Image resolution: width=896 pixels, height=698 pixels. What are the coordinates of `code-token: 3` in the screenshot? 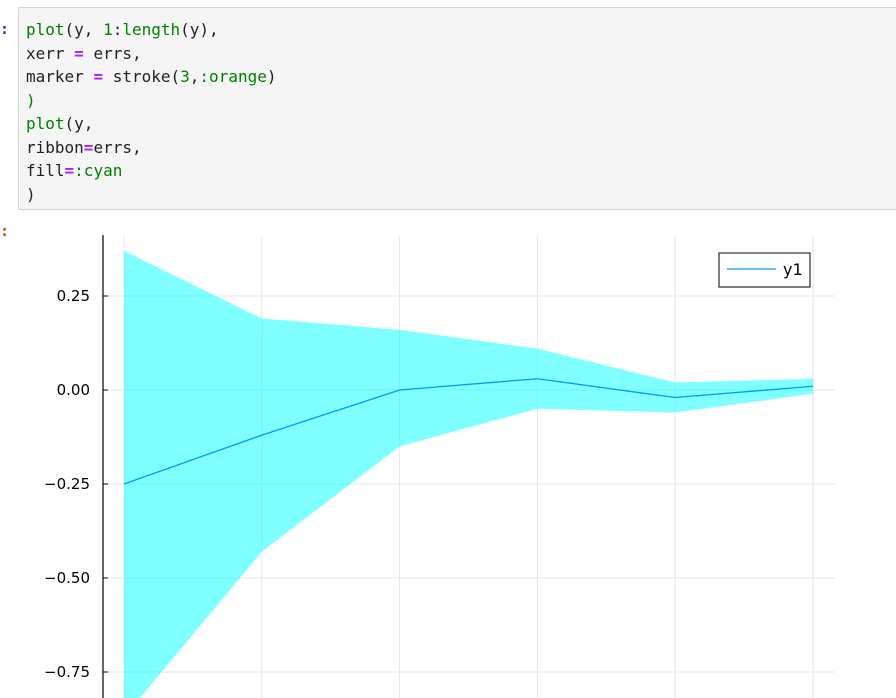 It's located at (185, 76).